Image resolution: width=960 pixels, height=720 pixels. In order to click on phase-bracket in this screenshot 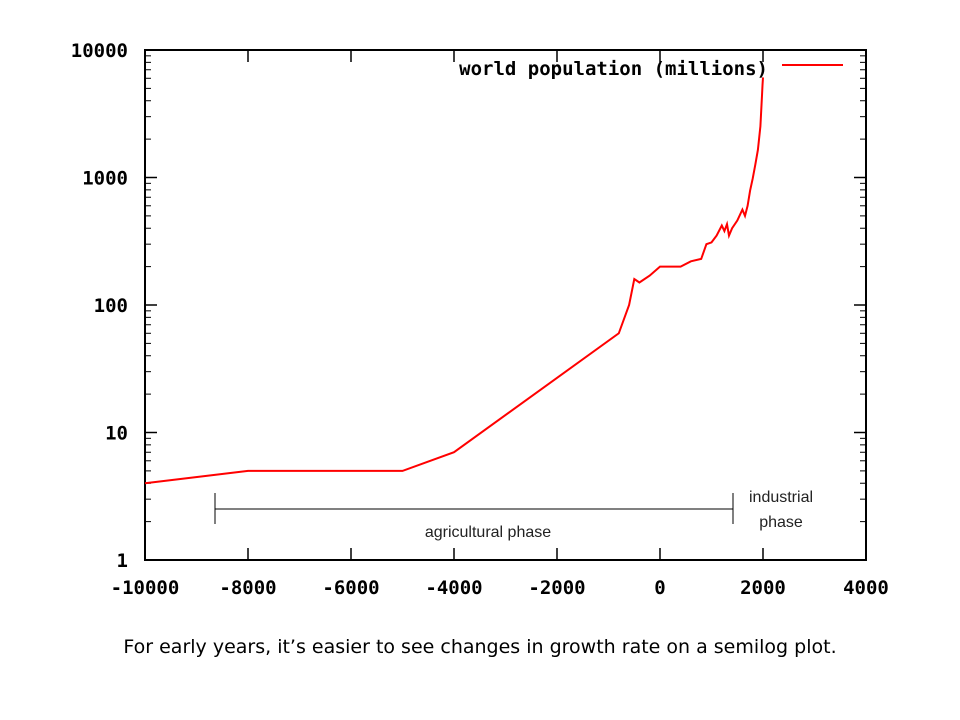, I will do `click(474, 508)`.